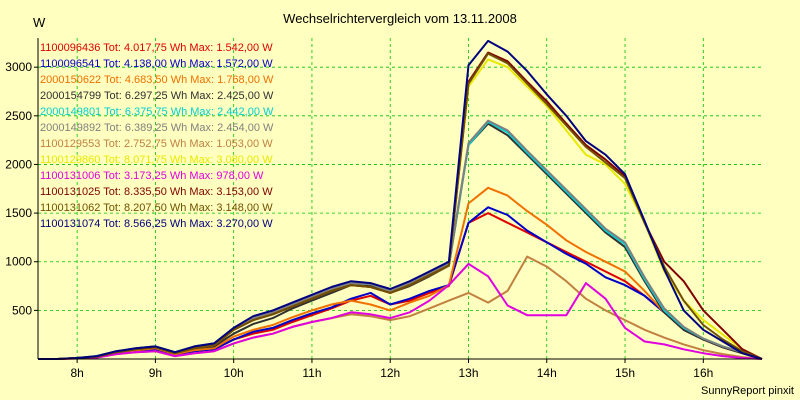  I want to click on x-tick-label: 14h, so click(547, 373).